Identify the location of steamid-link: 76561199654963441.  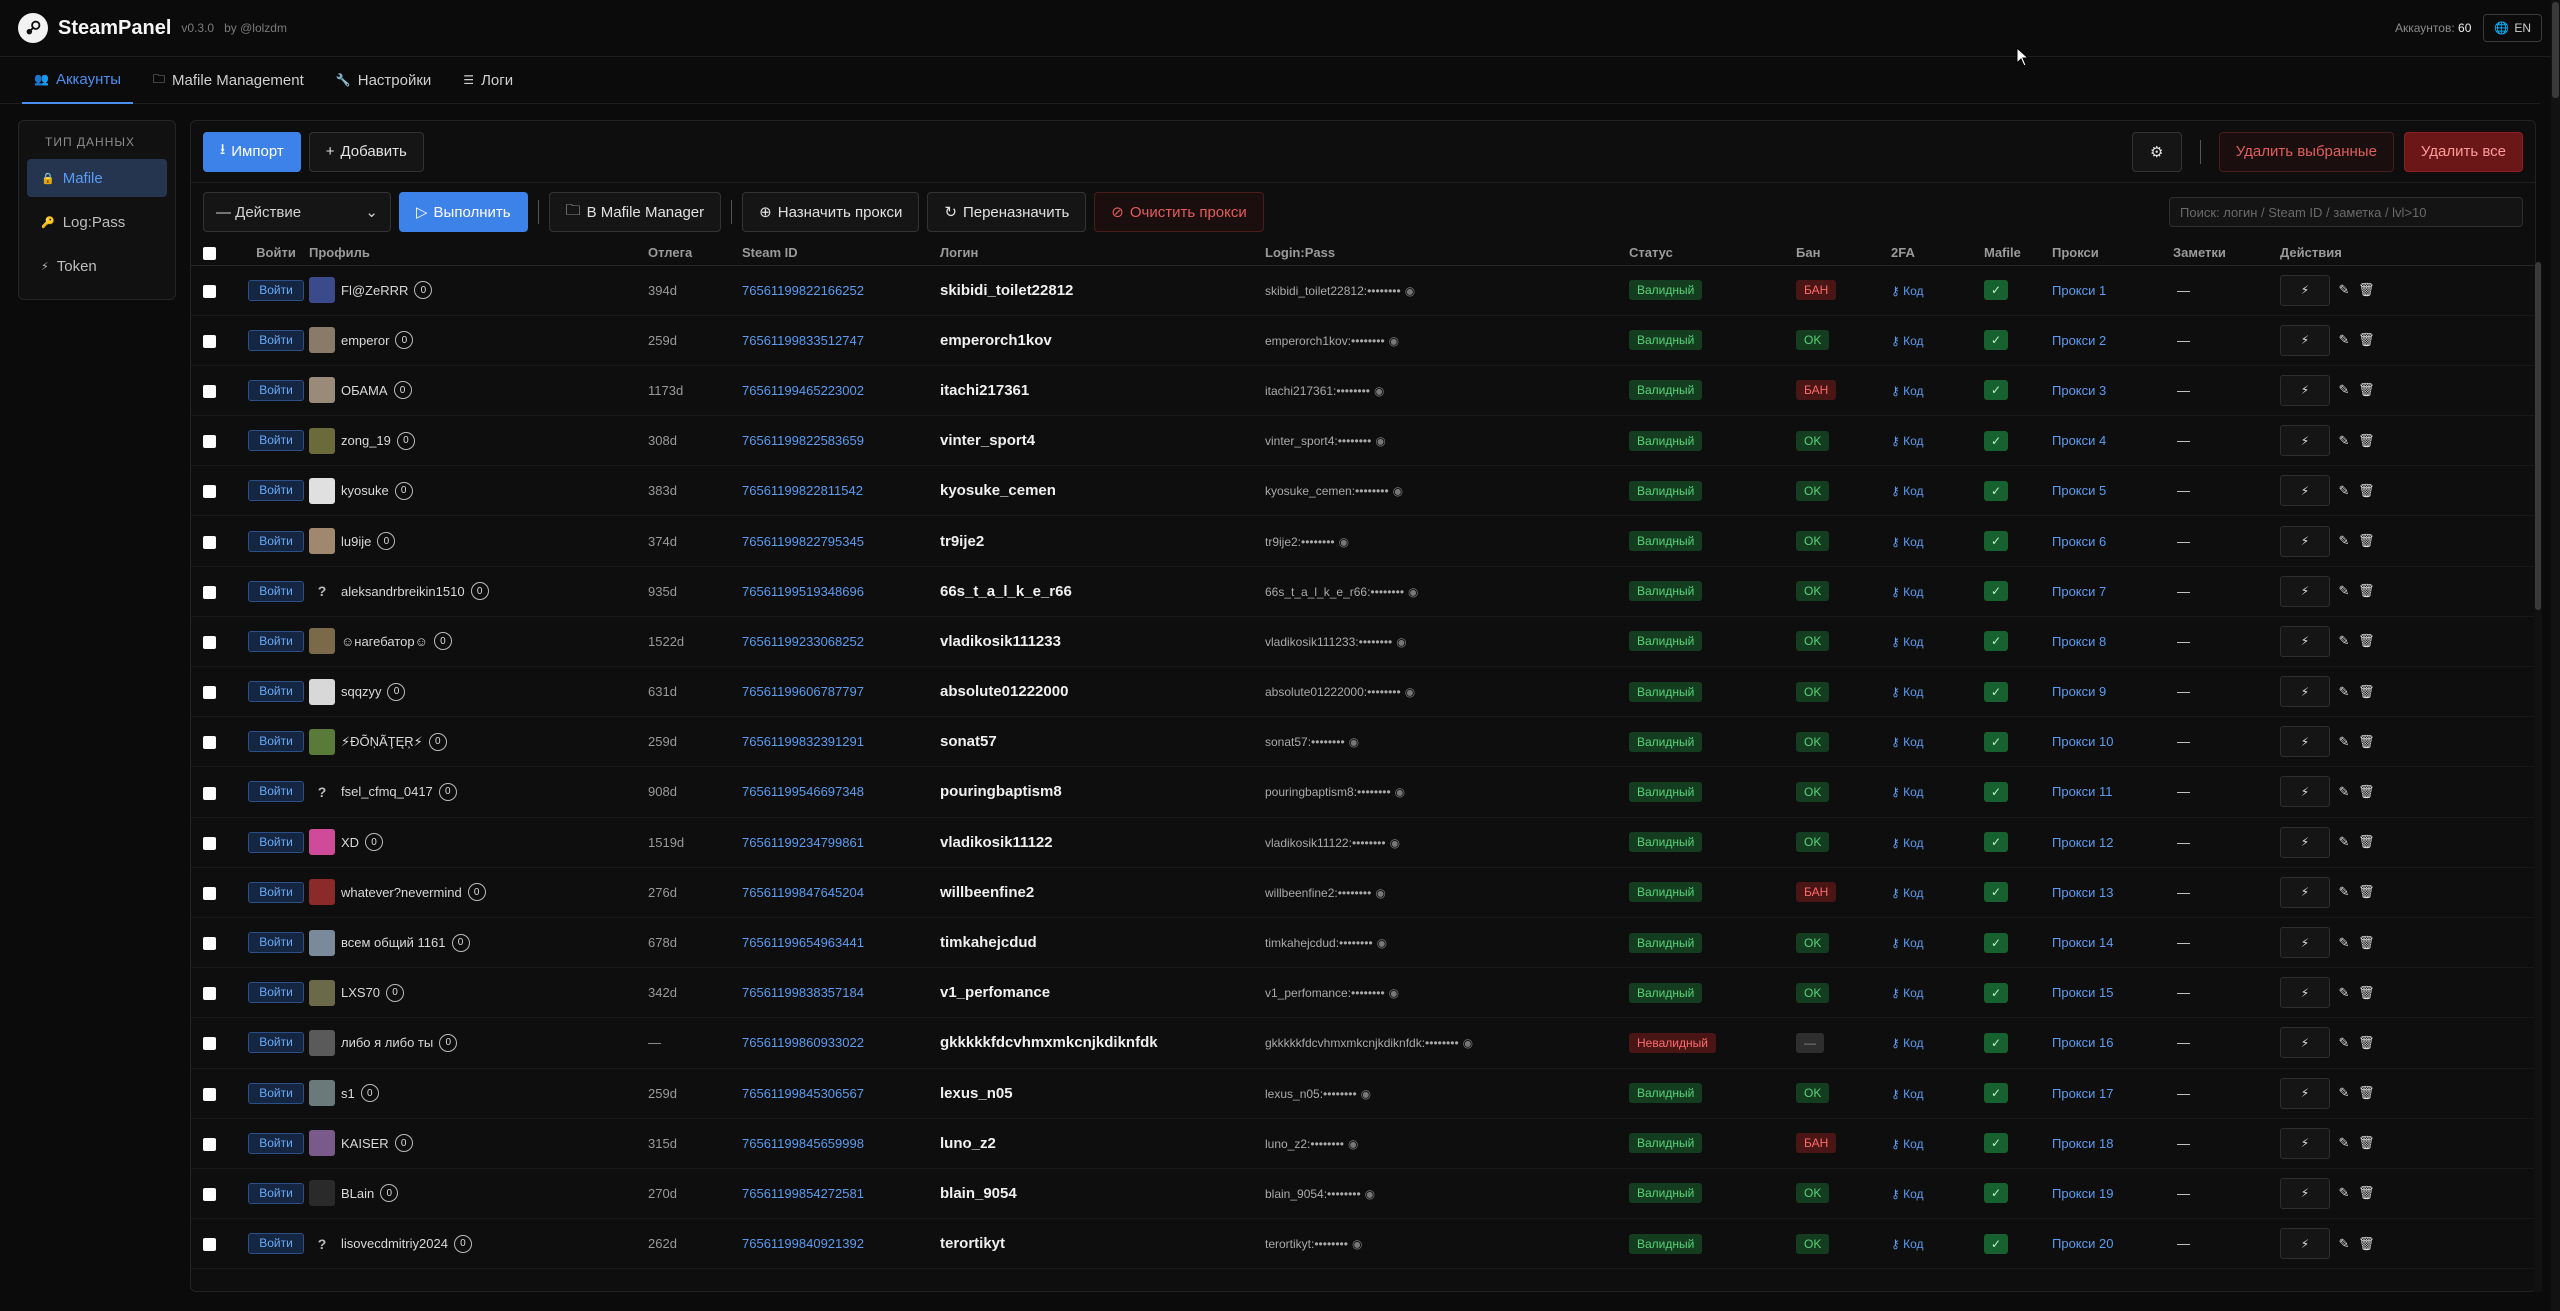
(803, 943).